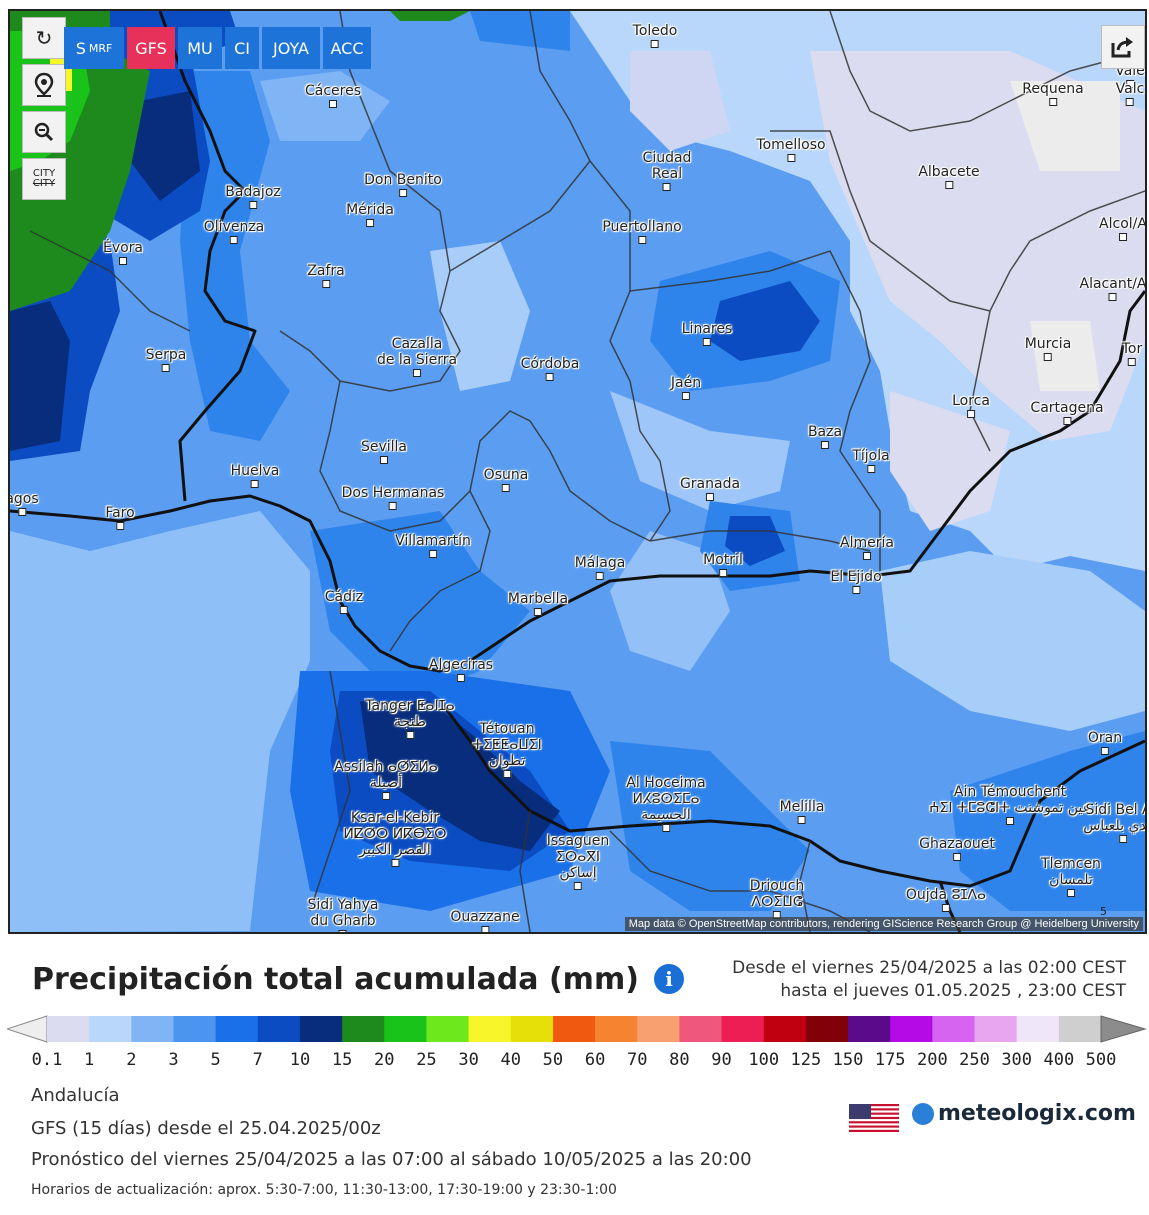 This screenshot has width=1149, height=1215. Describe the element at coordinates (669, 979) in the screenshot. I see `info-icon: i` at that location.